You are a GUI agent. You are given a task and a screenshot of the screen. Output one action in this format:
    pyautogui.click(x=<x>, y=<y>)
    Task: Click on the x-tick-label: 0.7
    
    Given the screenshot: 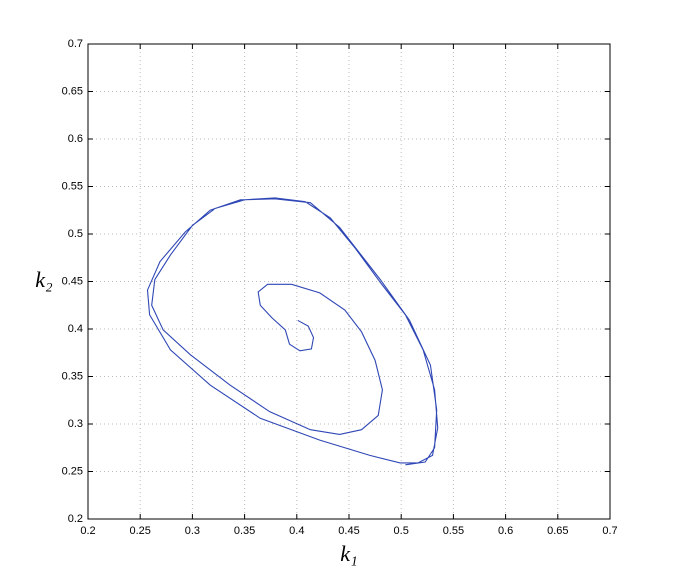 What is the action you would take?
    pyautogui.click(x=609, y=531)
    